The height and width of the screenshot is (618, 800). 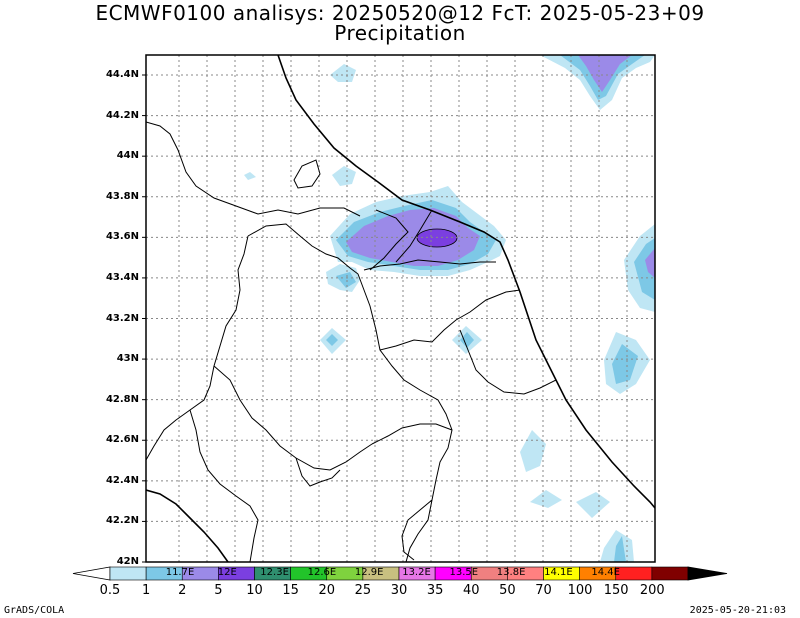 I want to click on lon-label: 13.5E, so click(x=464, y=572).